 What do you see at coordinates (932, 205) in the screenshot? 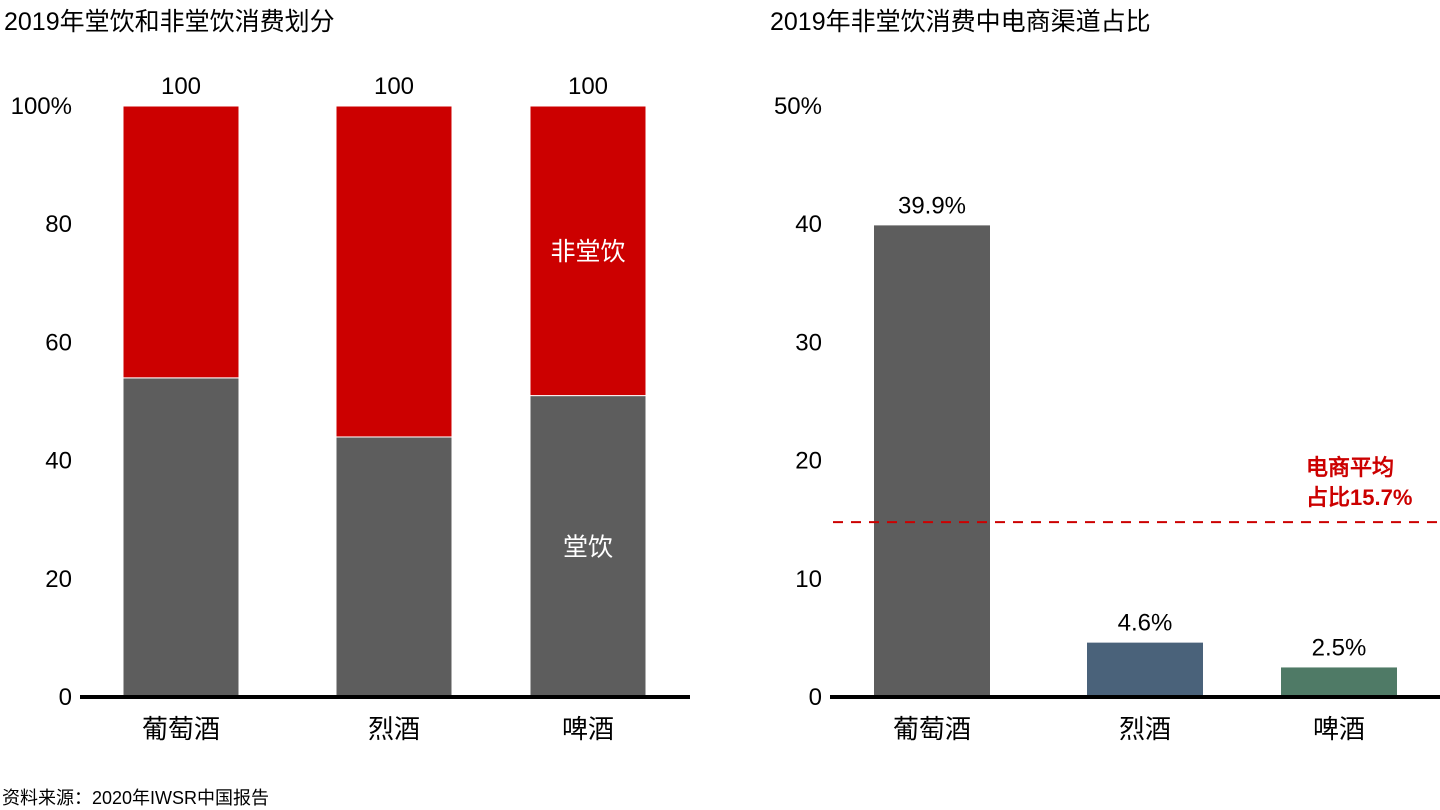
I see `bar-value-label: 39.9%` at bounding box center [932, 205].